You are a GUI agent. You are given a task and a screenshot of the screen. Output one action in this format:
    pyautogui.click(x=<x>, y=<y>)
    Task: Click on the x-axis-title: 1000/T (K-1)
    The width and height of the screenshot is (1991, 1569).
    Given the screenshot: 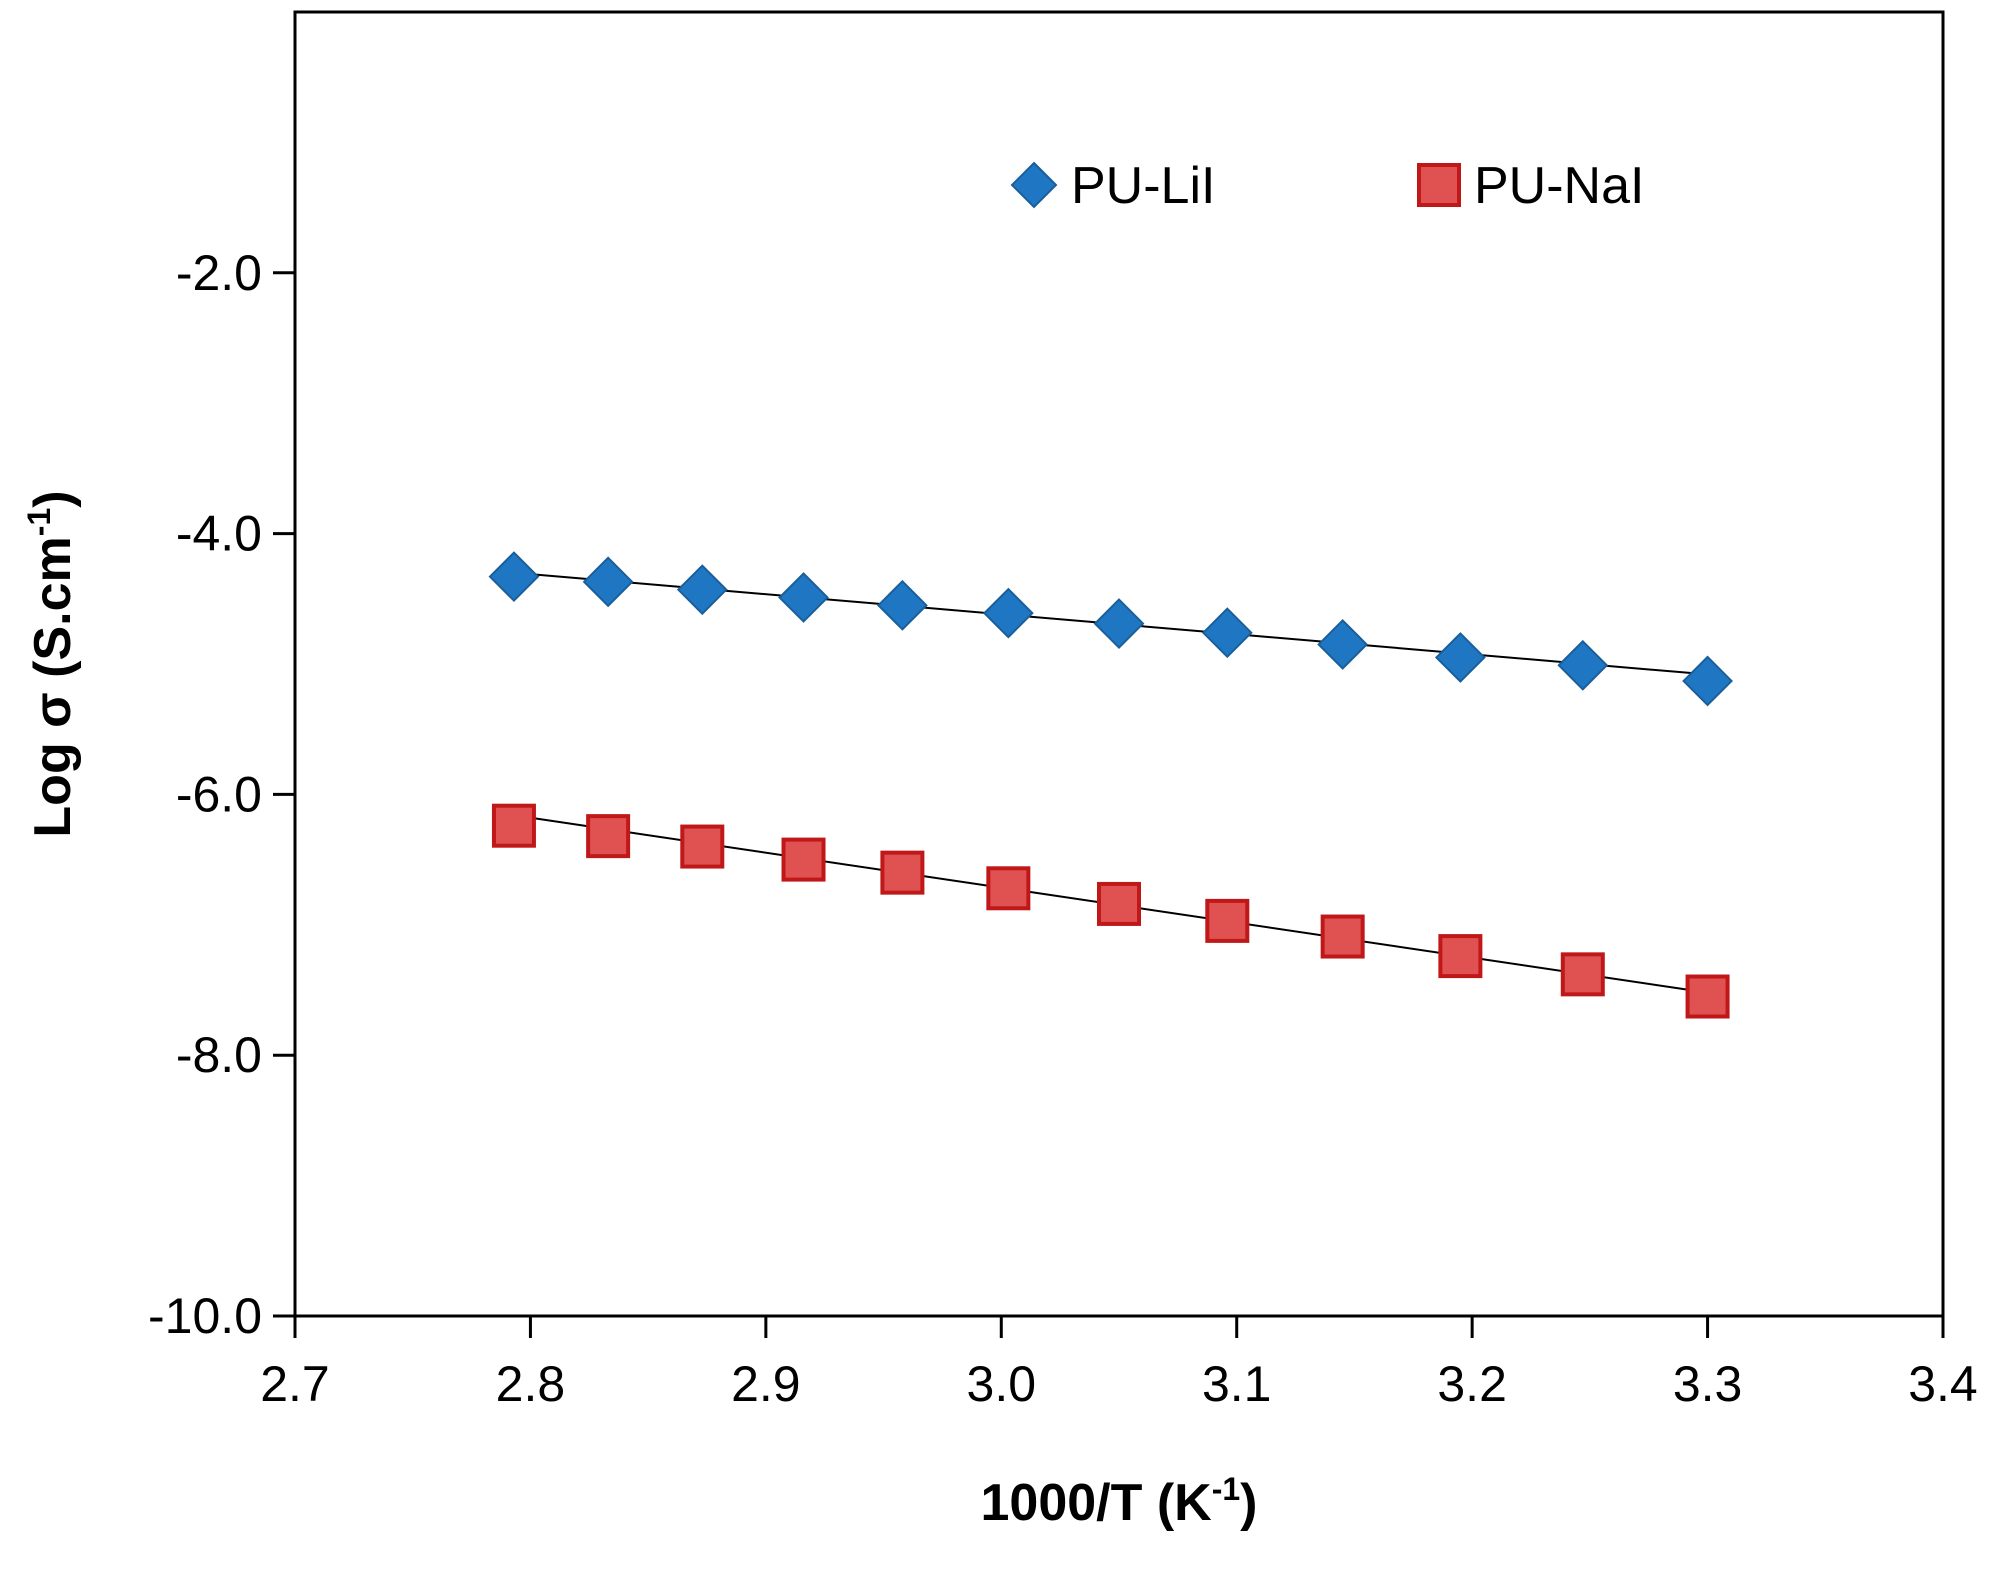 What is the action you would take?
    pyautogui.click(x=1119, y=1501)
    